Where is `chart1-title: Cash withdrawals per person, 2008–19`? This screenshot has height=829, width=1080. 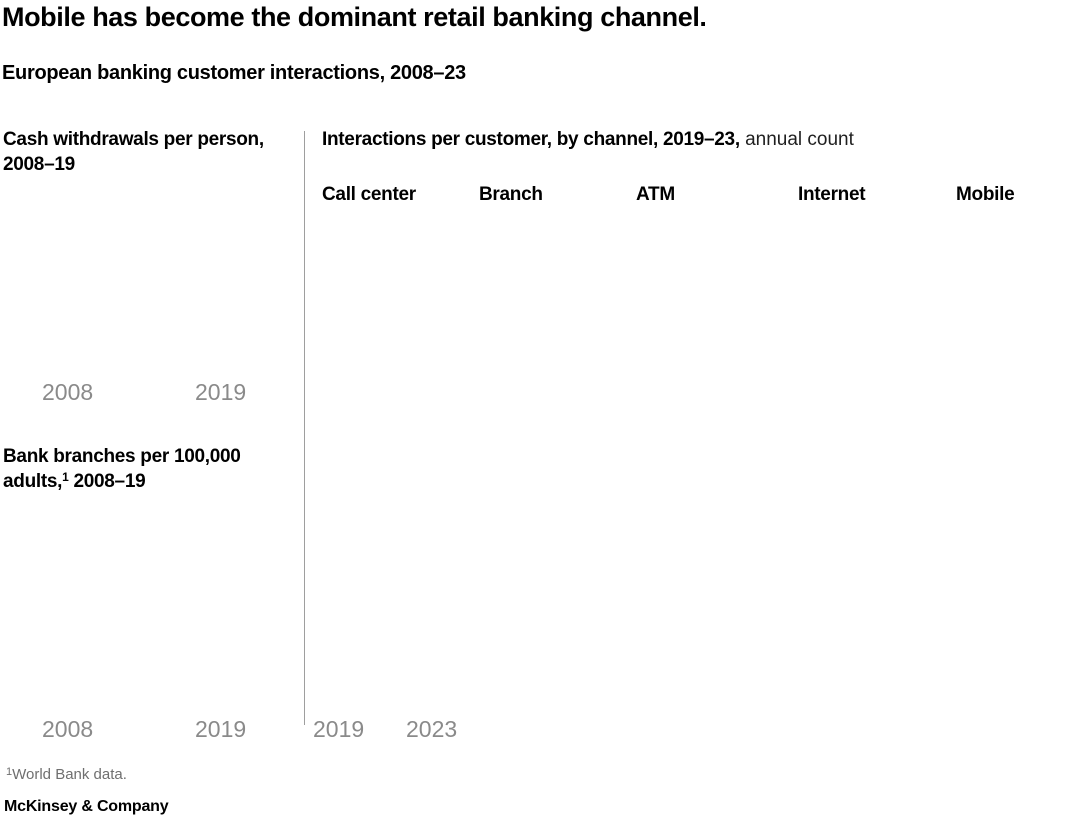
chart1-title: Cash withdrawals per person, 2008–19 is located at coordinates (133, 152).